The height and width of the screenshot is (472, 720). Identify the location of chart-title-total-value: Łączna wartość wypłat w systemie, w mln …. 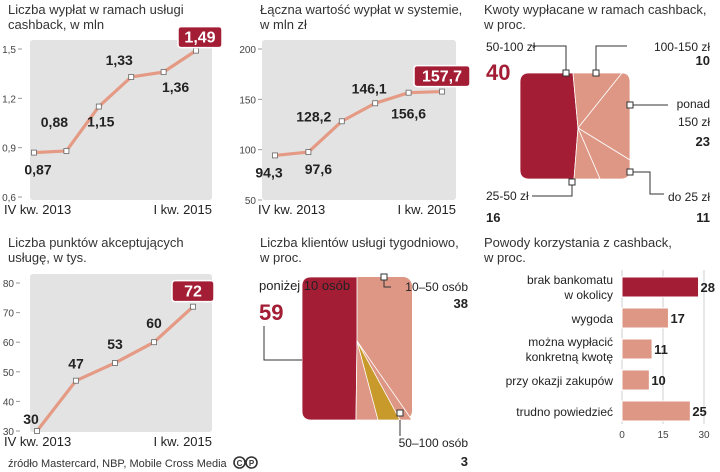
(361, 17).